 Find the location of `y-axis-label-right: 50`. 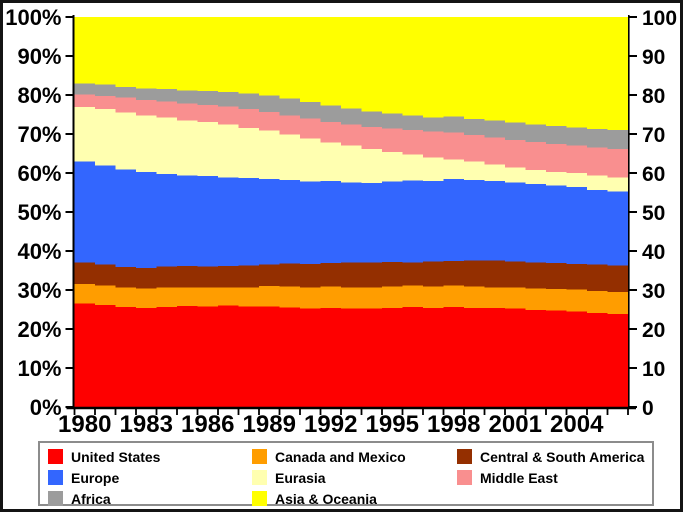

y-axis-label-right: 50 is located at coordinates (653, 213).